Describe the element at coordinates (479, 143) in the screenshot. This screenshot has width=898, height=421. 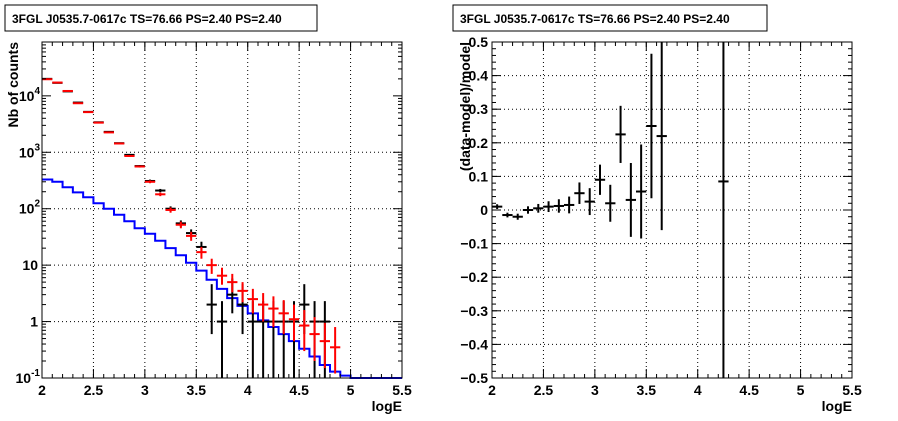
I see `y-tick-label: 0.2` at that location.